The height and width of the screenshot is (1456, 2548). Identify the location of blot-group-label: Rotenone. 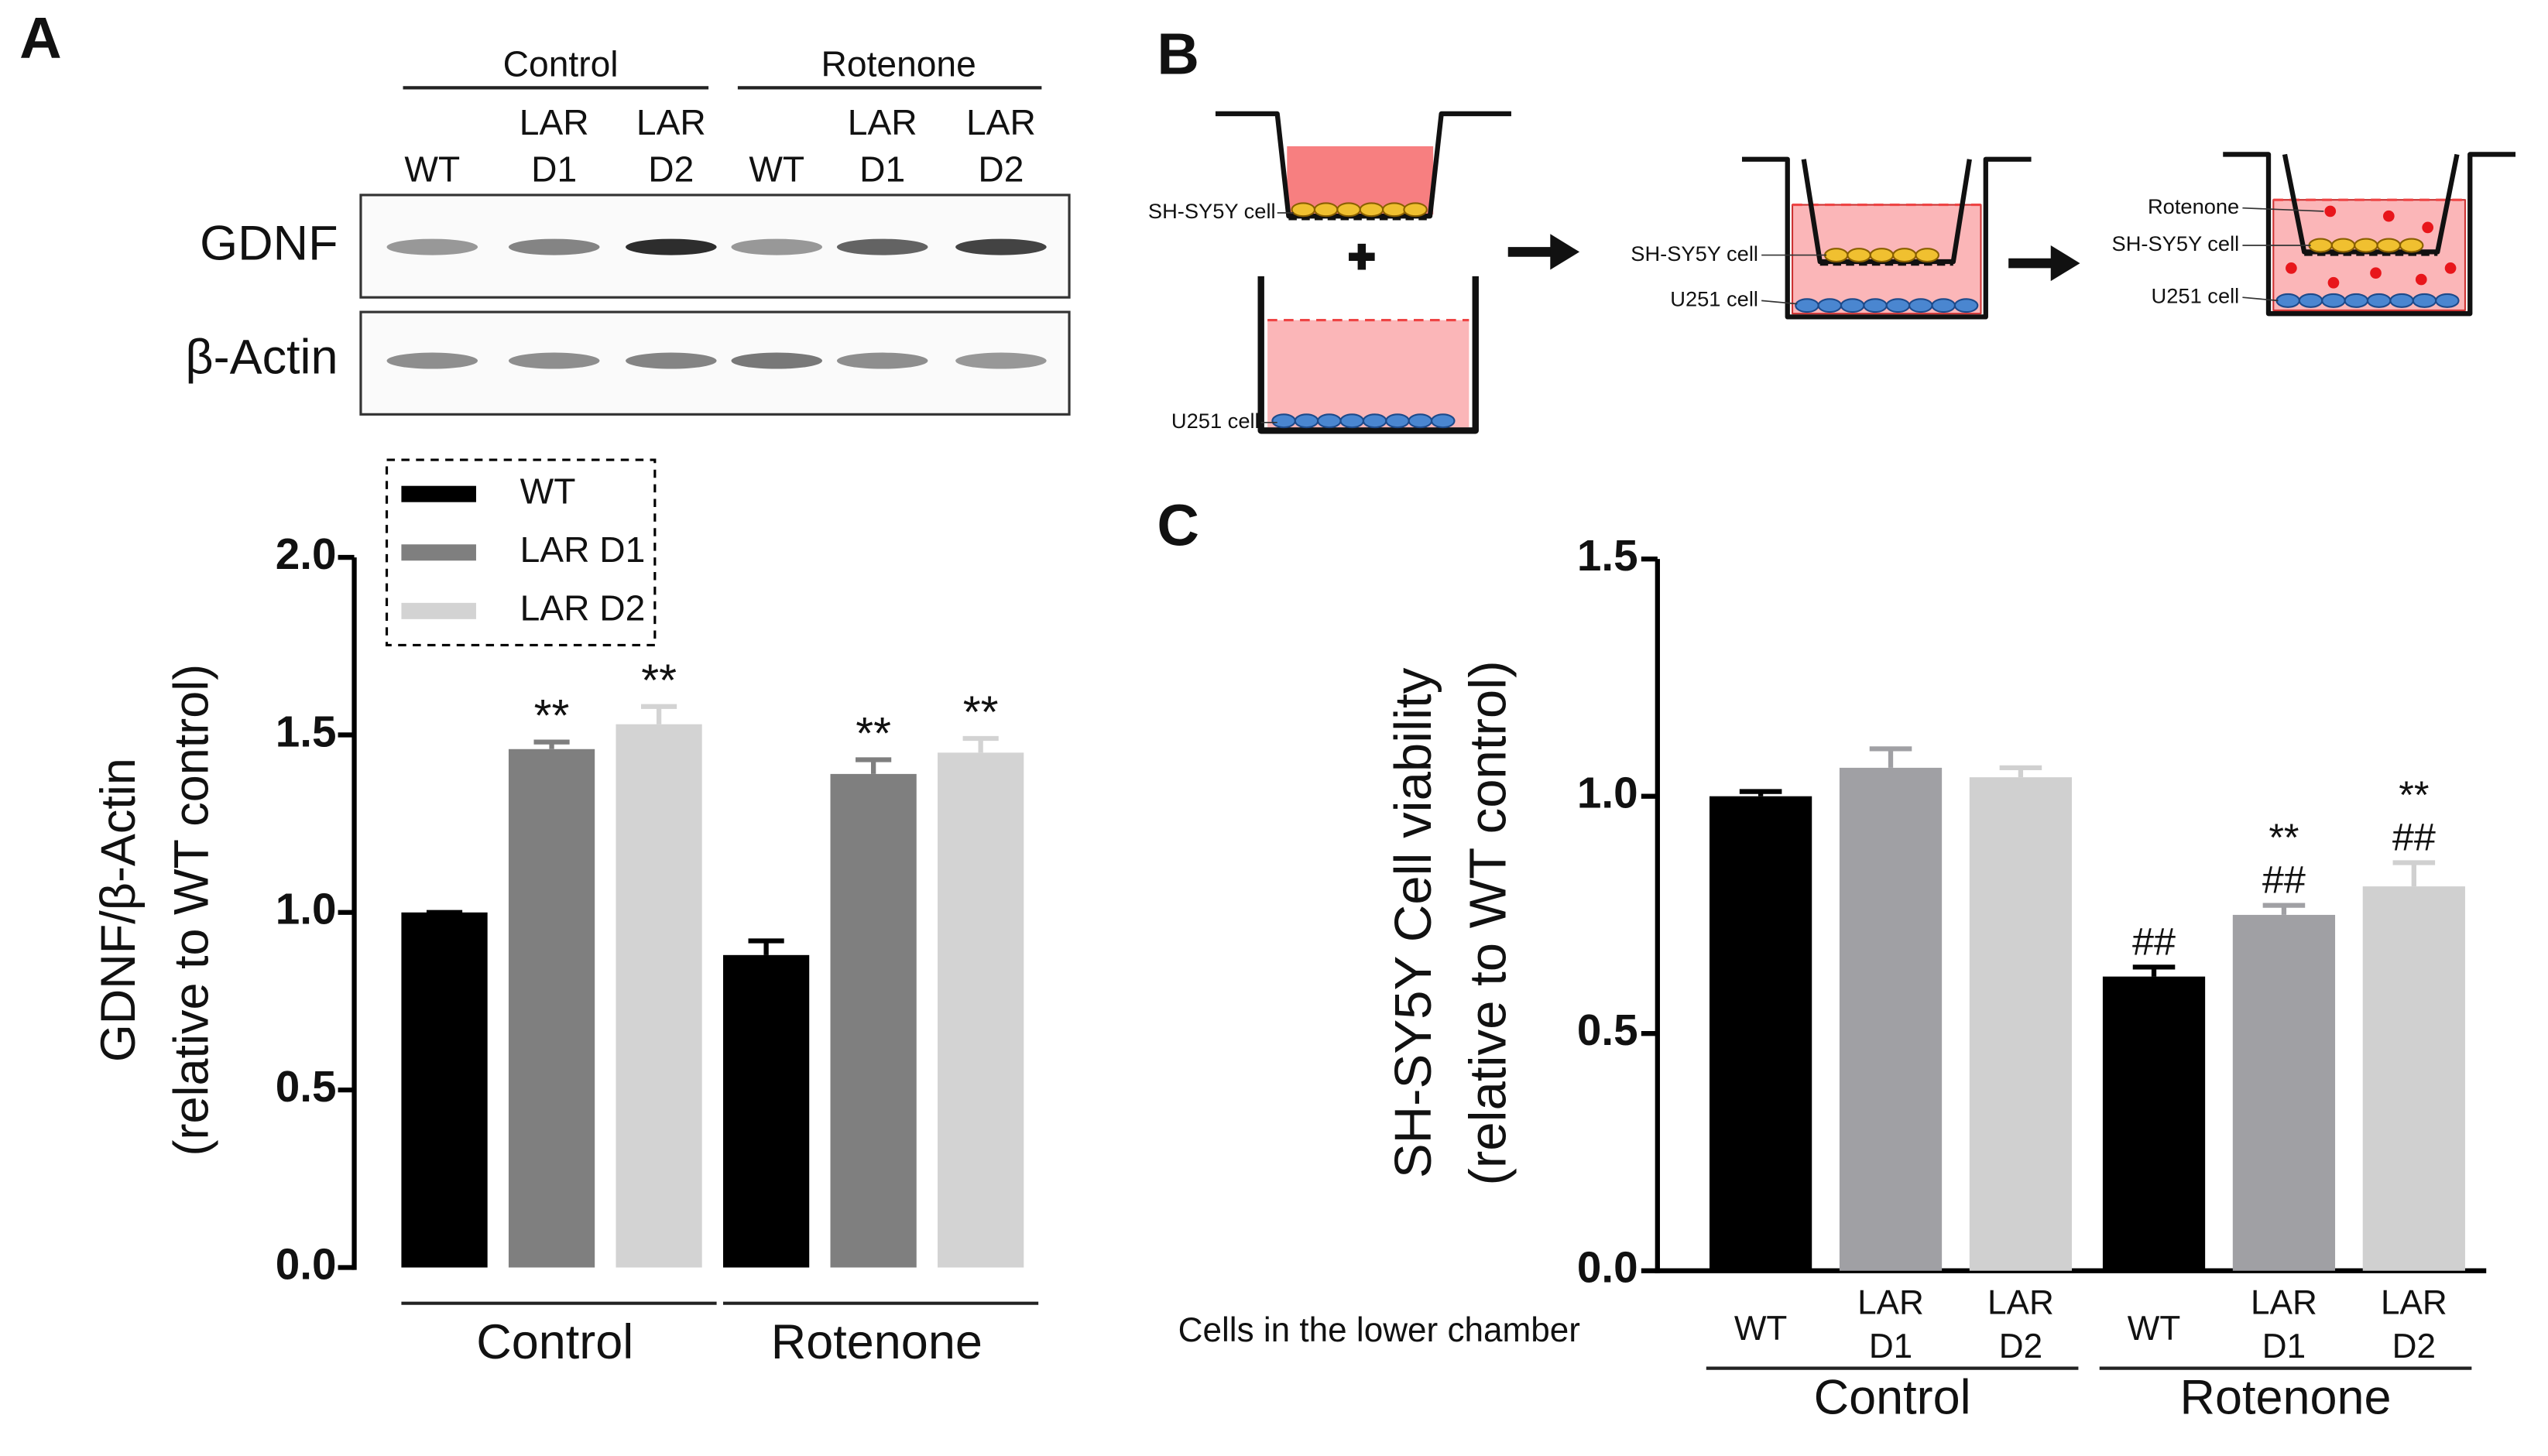
(899, 64).